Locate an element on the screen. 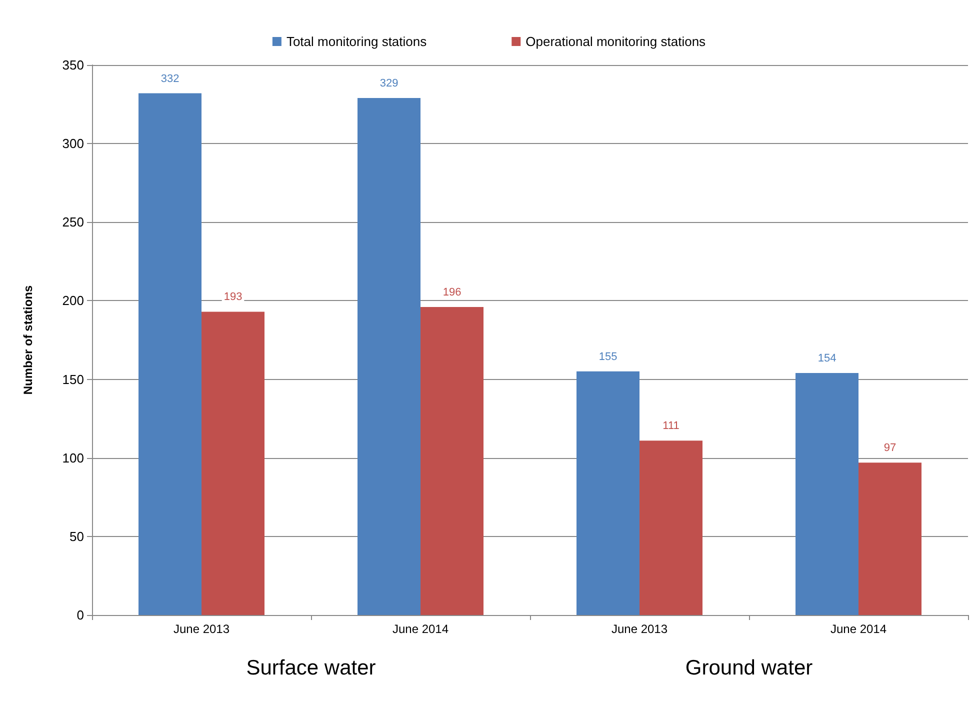 Image resolution: width=978 pixels, height=709 pixels. y-tick-label: 100 is located at coordinates (73, 458).